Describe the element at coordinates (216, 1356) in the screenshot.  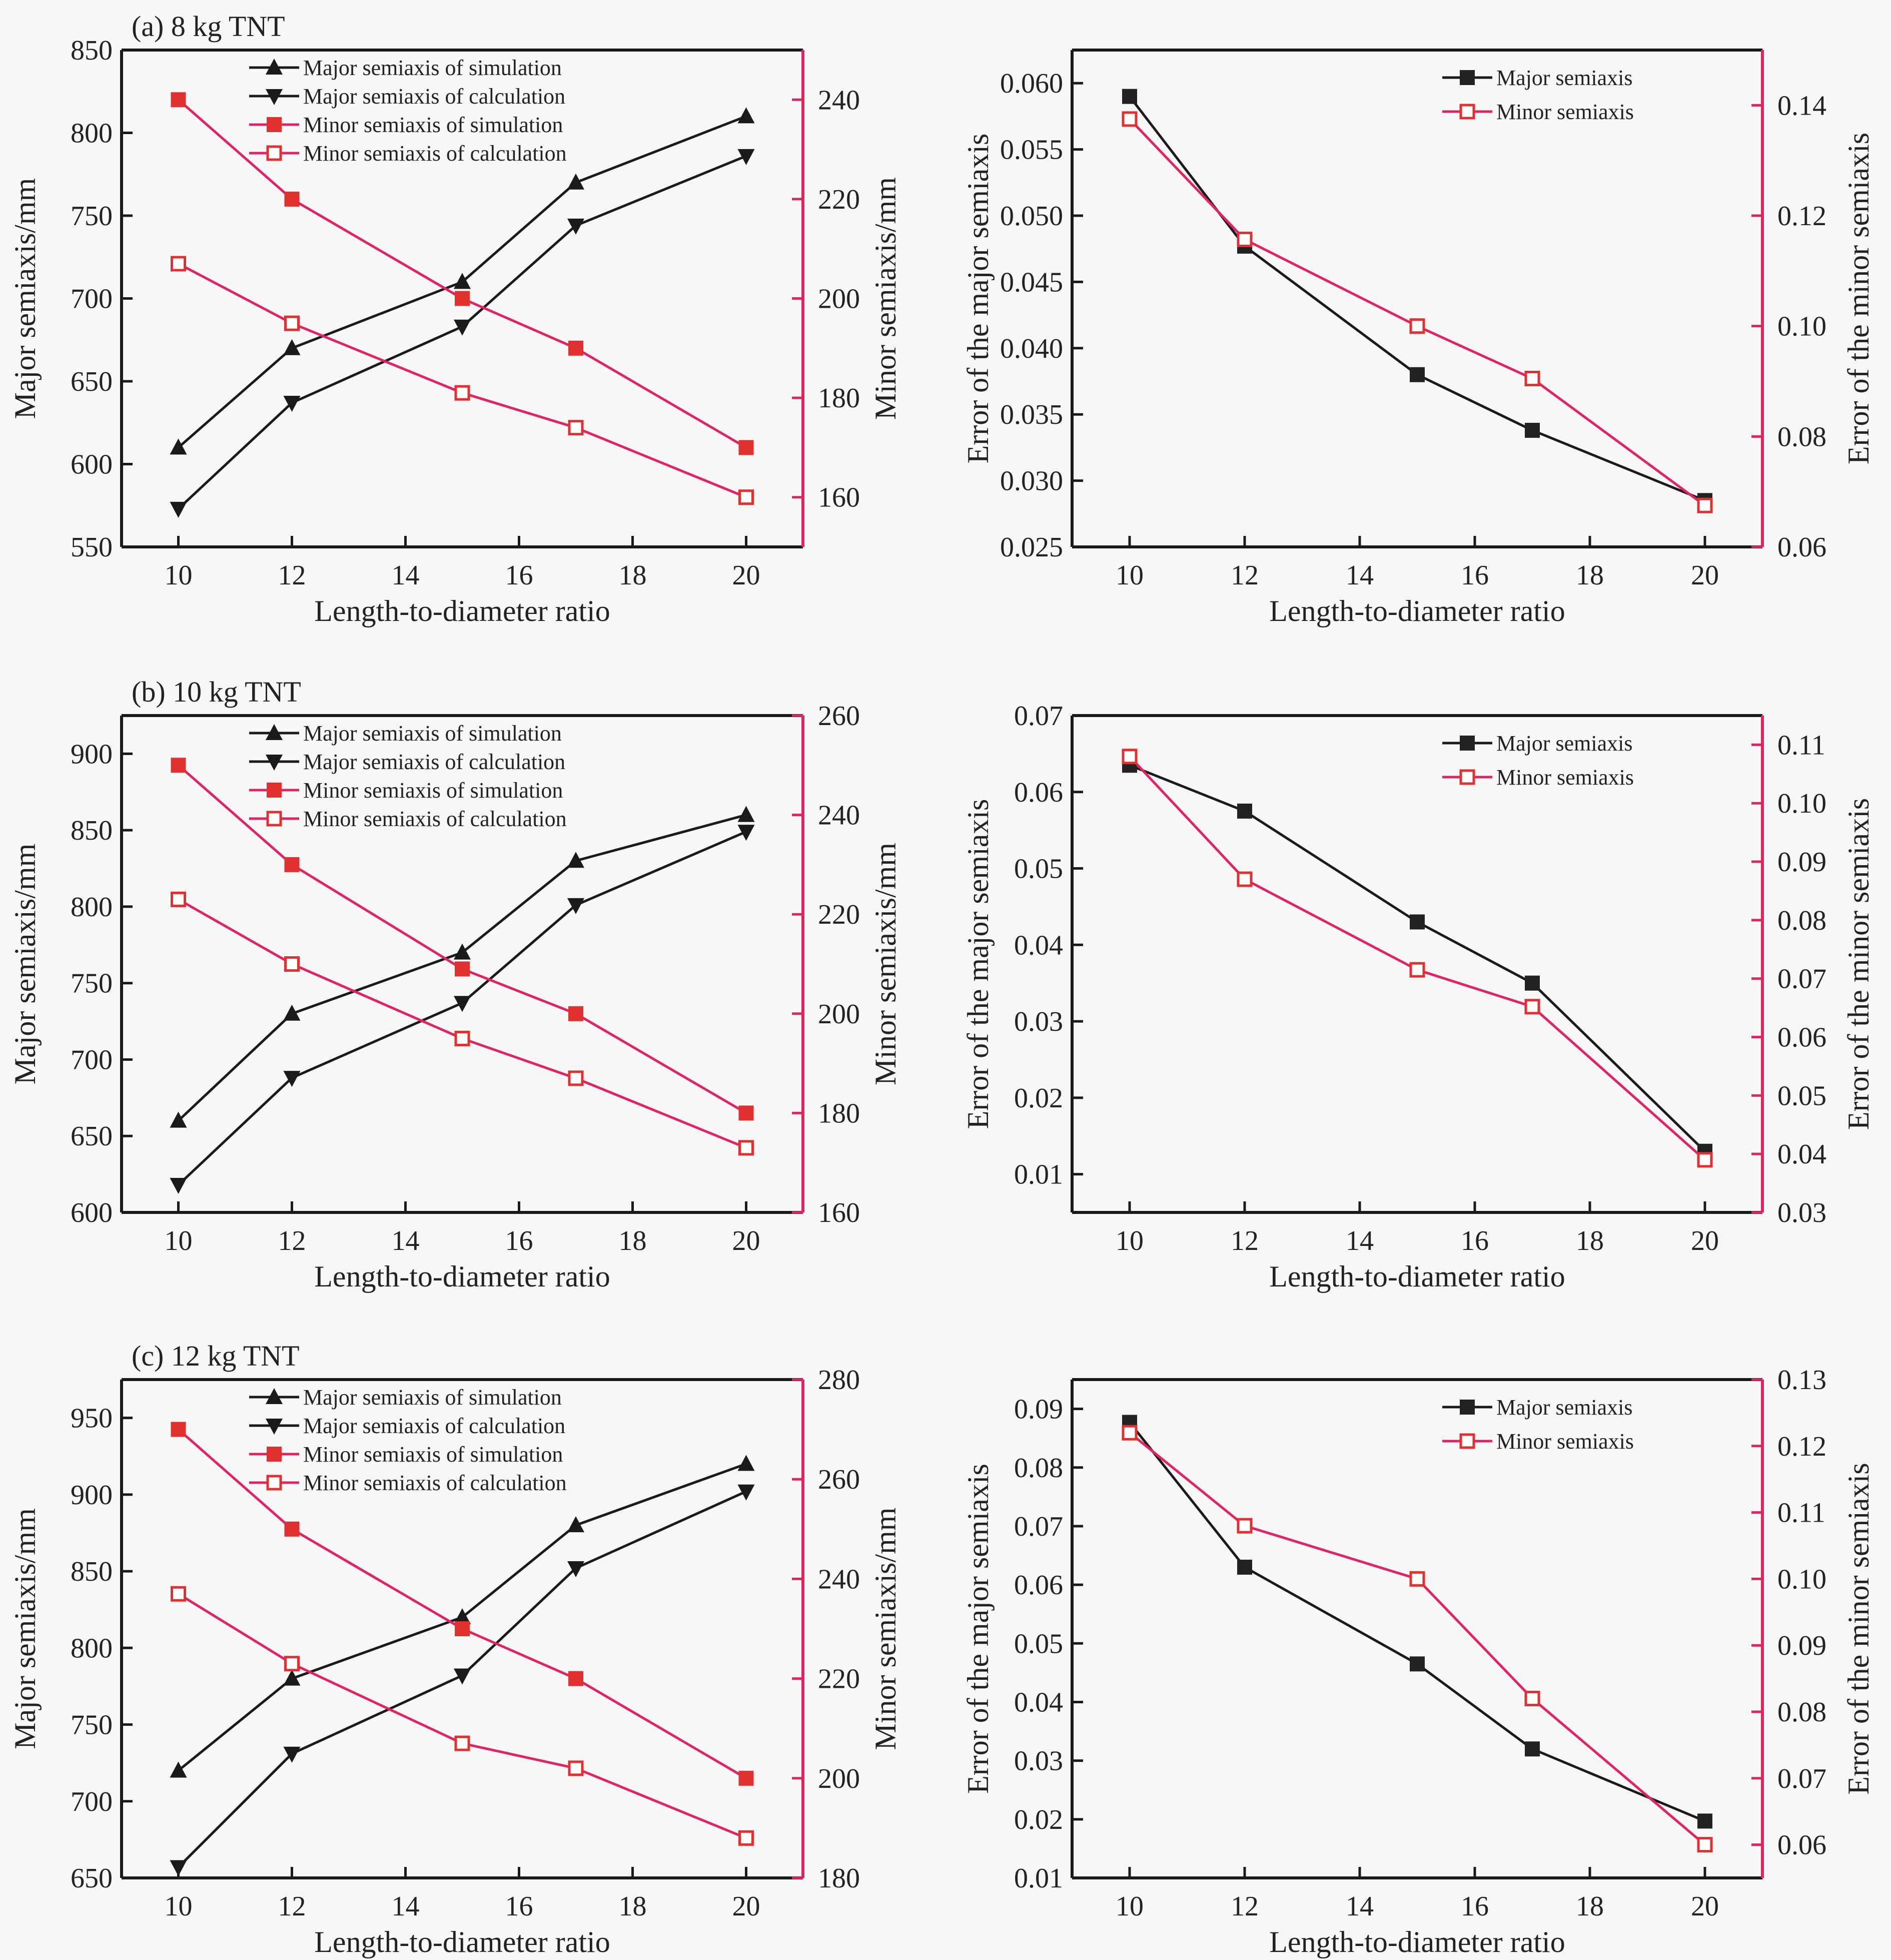
I see `panel-title: (c) 12 kg TNT` at that location.